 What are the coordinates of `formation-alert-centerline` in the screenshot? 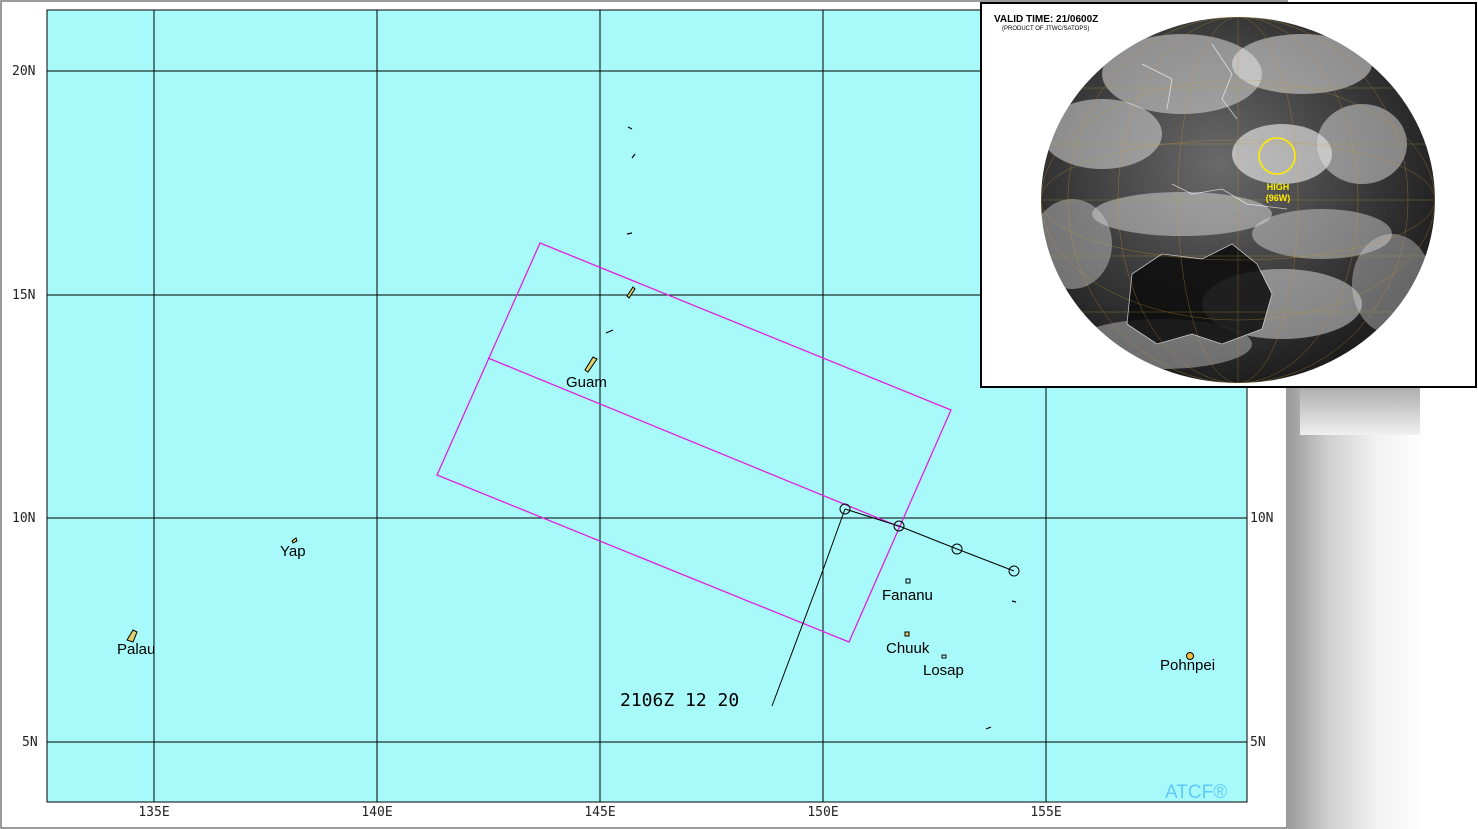 It's located at (694, 442).